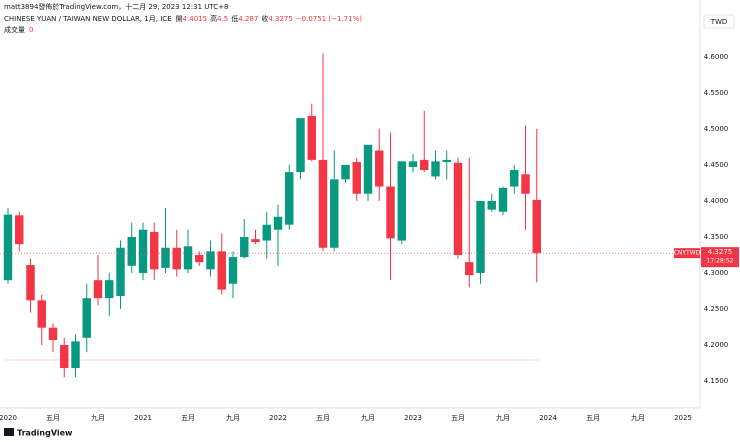  Describe the element at coordinates (179, 19) in the screenshot. I see `open-label: 開` at that location.